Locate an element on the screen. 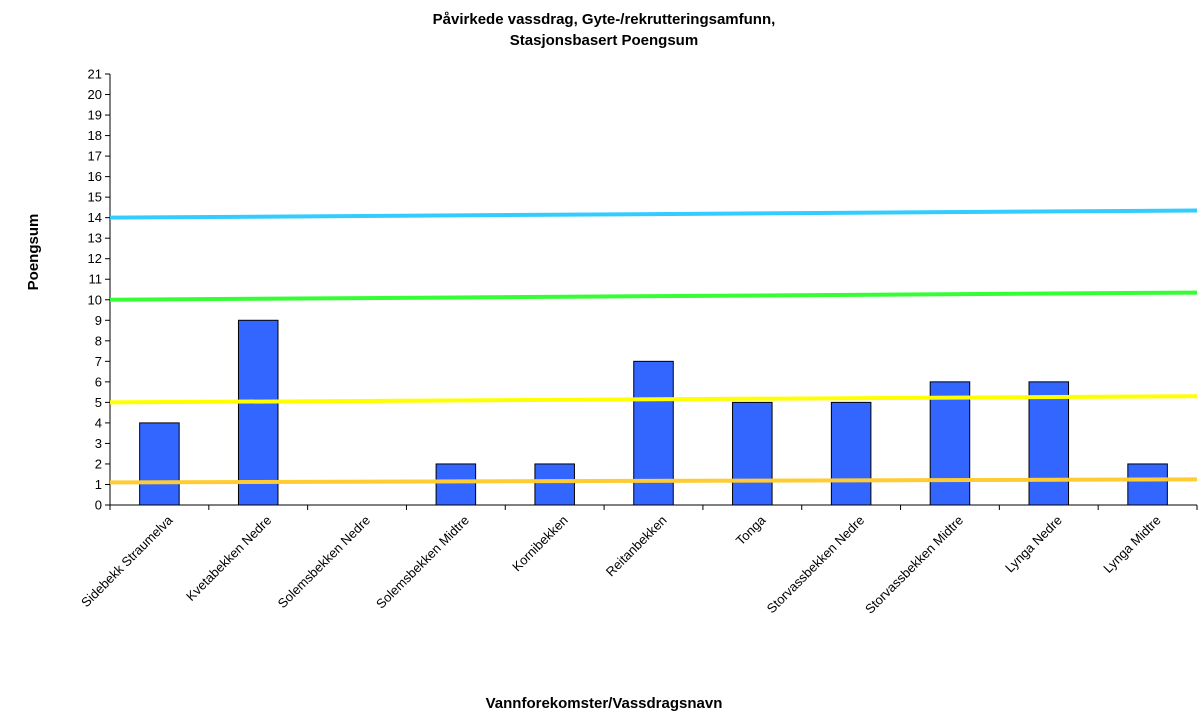 The image size is (1204, 718). y-tick-label: 13 is located at coordinates (95, 238).